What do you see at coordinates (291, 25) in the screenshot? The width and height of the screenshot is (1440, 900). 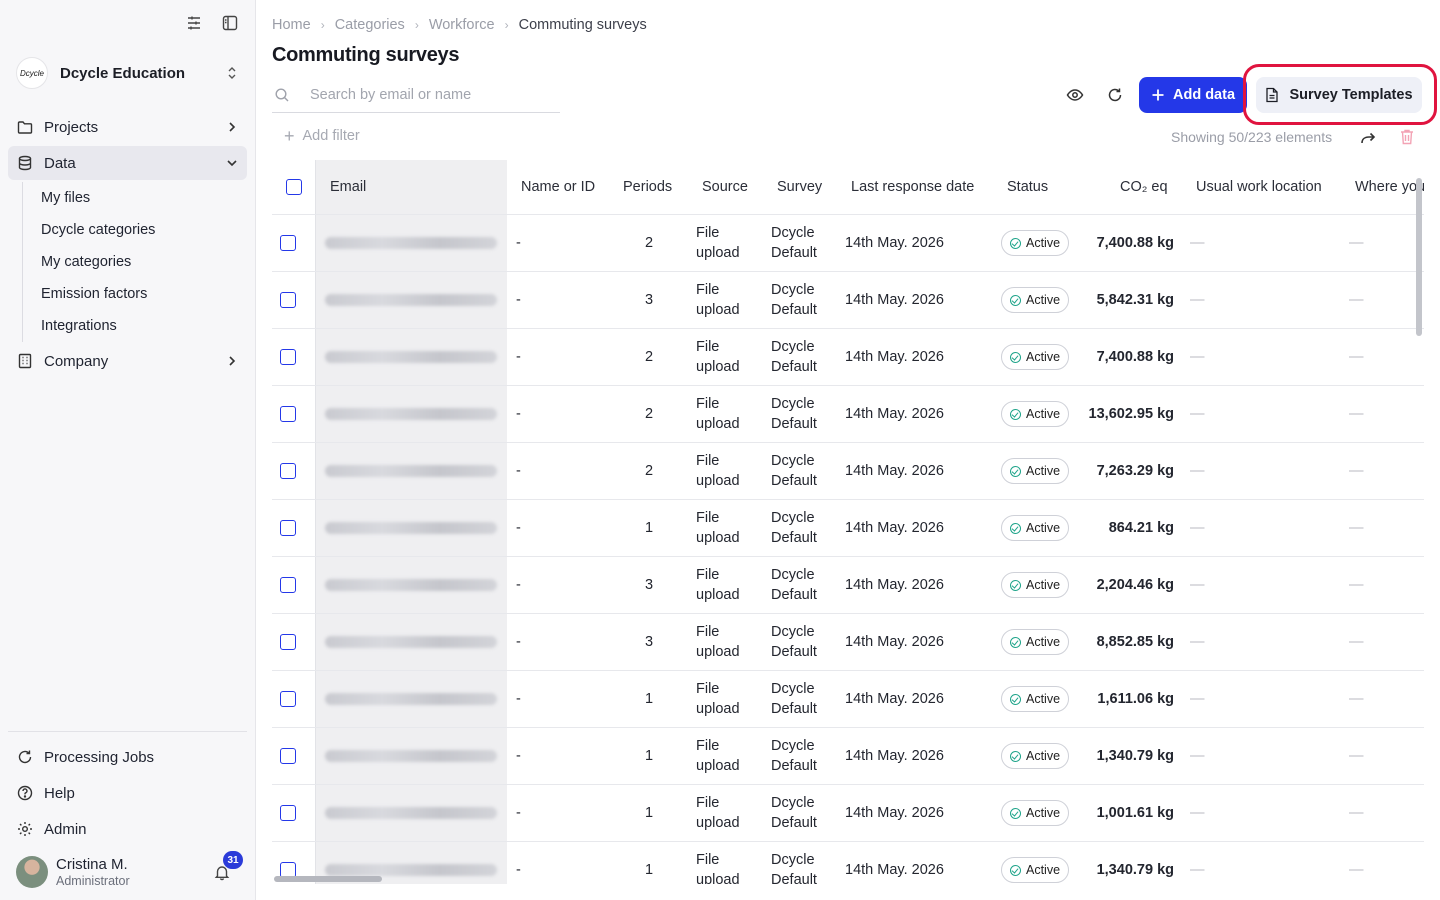 I see `breadcrumb-home: Home` at bounding box center [291, 25].